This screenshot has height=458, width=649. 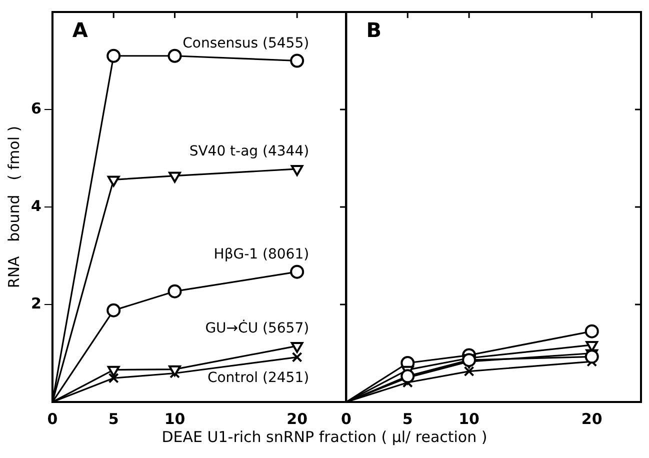 I want to click on series-label: Consensus (5455), so click(x=246, y=43).